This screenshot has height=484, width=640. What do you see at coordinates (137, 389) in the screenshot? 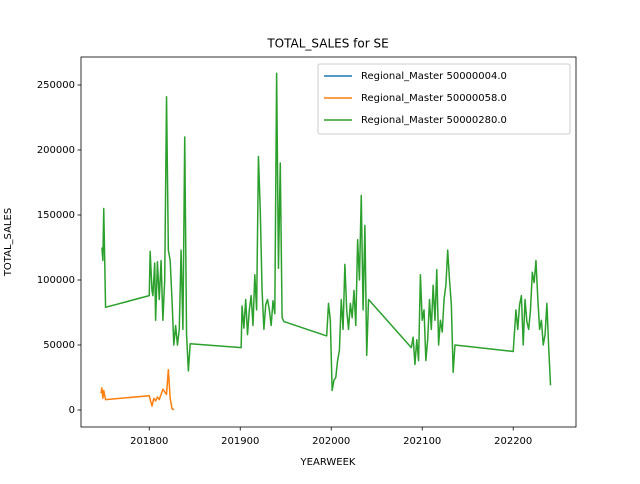
I see `series-line` at bounding box center [137, 389].